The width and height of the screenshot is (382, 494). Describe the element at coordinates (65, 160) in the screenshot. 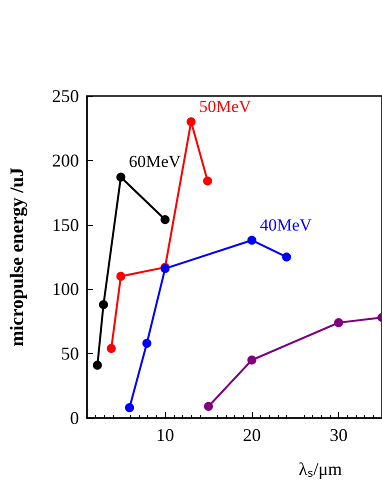

I see `y-tick-label: 200` at that location.